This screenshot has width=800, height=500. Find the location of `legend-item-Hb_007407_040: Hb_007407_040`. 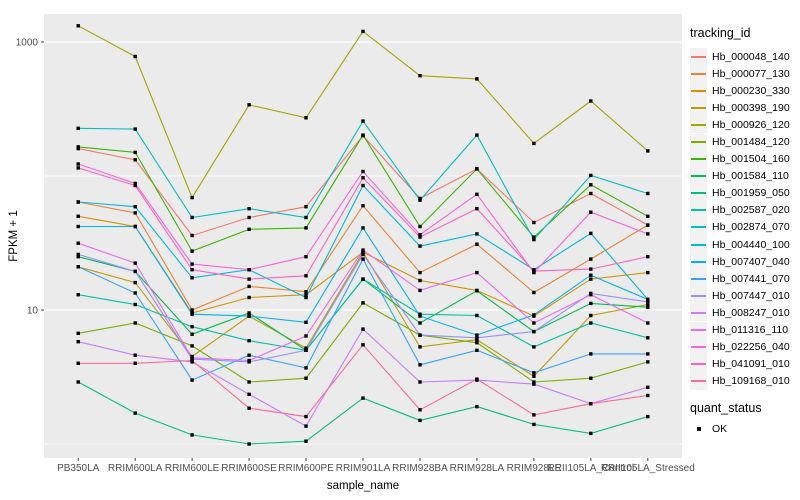

legend-item-Hb_007407_040: Hb_007407_040 is located at coordinates (745, 262).